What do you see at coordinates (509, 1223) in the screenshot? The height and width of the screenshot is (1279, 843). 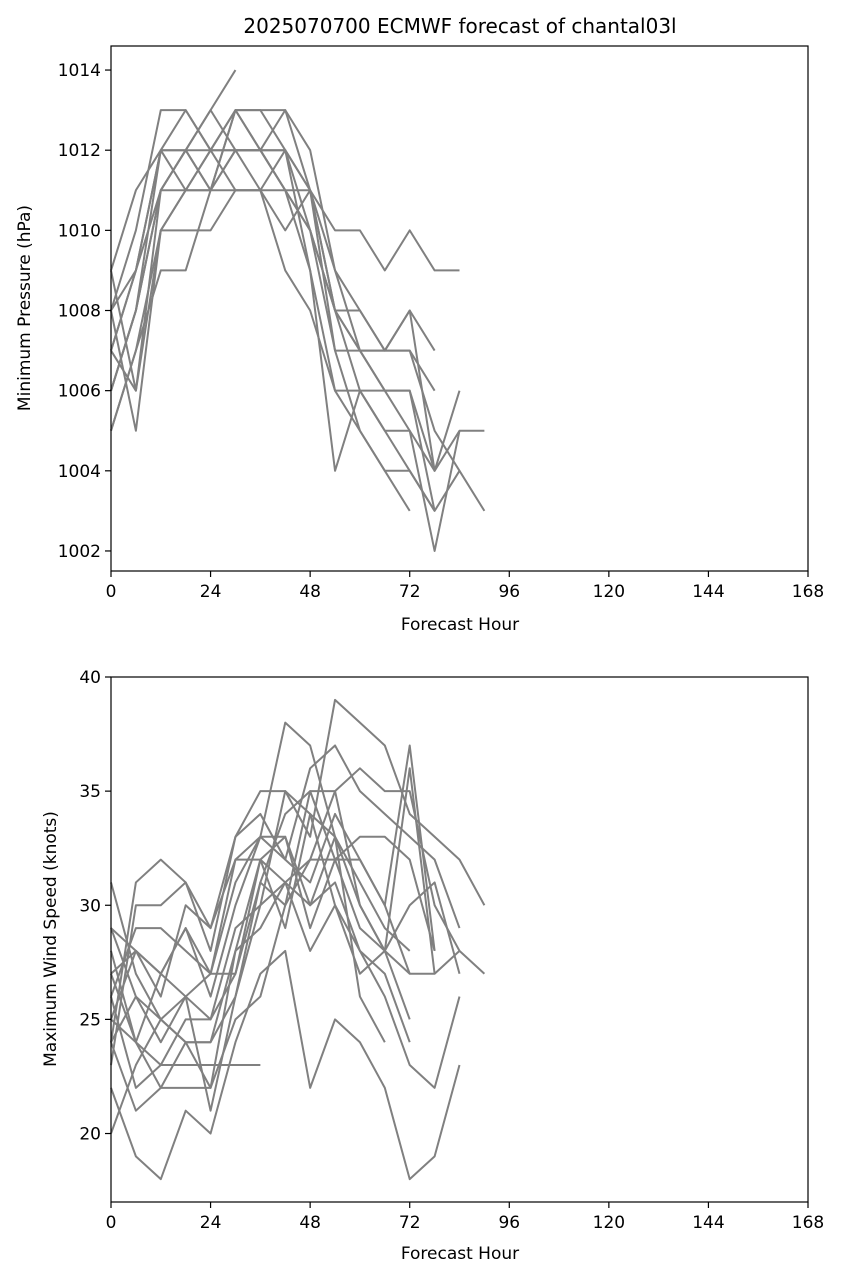 I see `wind-x-tick-label: 96` at bounding box center [509, 1223].